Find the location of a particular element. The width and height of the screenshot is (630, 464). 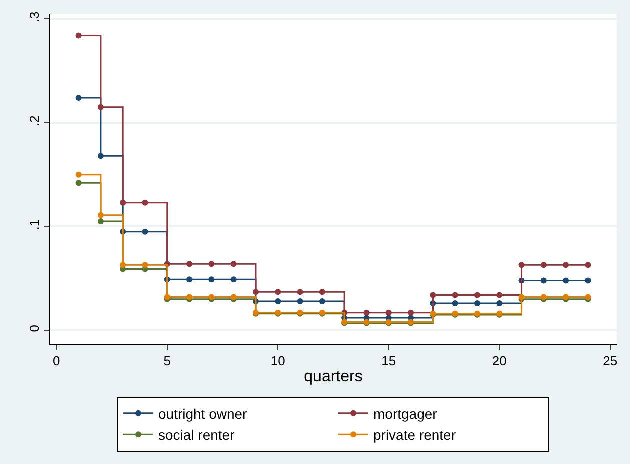

y-tick-label: .2 is located at coordinates (34, 121).